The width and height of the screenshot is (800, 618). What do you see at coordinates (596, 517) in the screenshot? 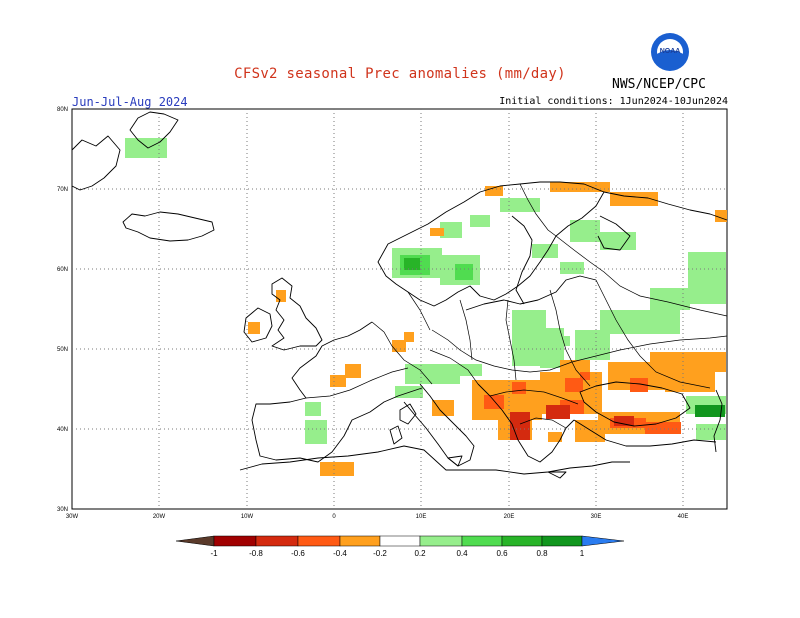
I see `lon-label-30e: 30E` at bounding box center [596, 517].